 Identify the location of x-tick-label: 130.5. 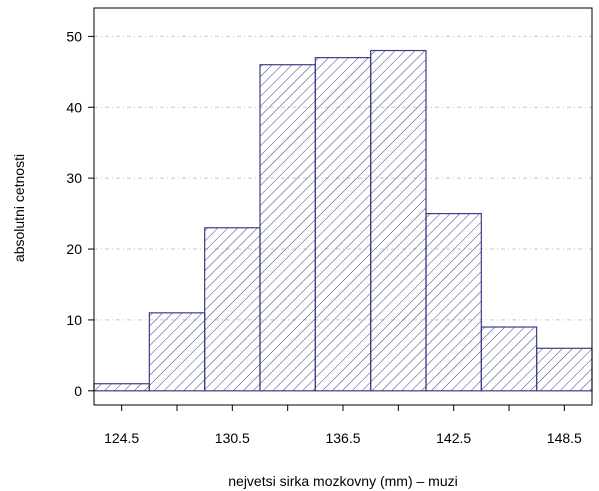
(232, 438).